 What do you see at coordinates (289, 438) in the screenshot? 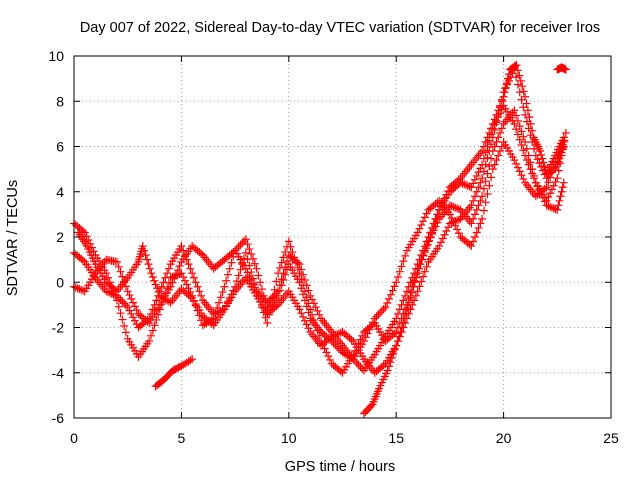
I see `x-tick-label: 10` at bounding box center [289, 438].